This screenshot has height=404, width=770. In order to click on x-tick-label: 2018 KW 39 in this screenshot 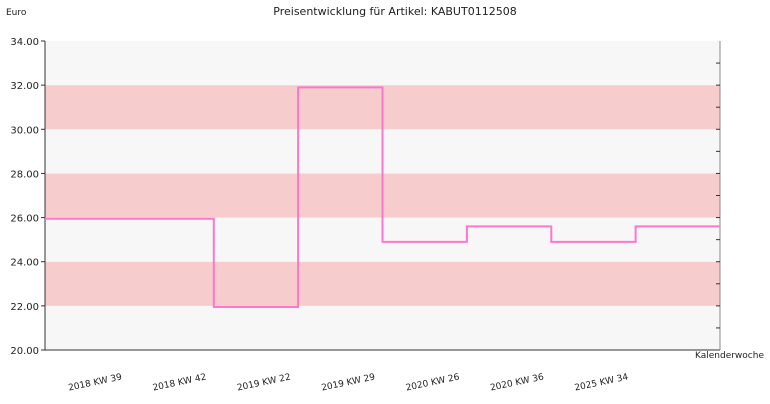, I will do `click(95, 382)`.